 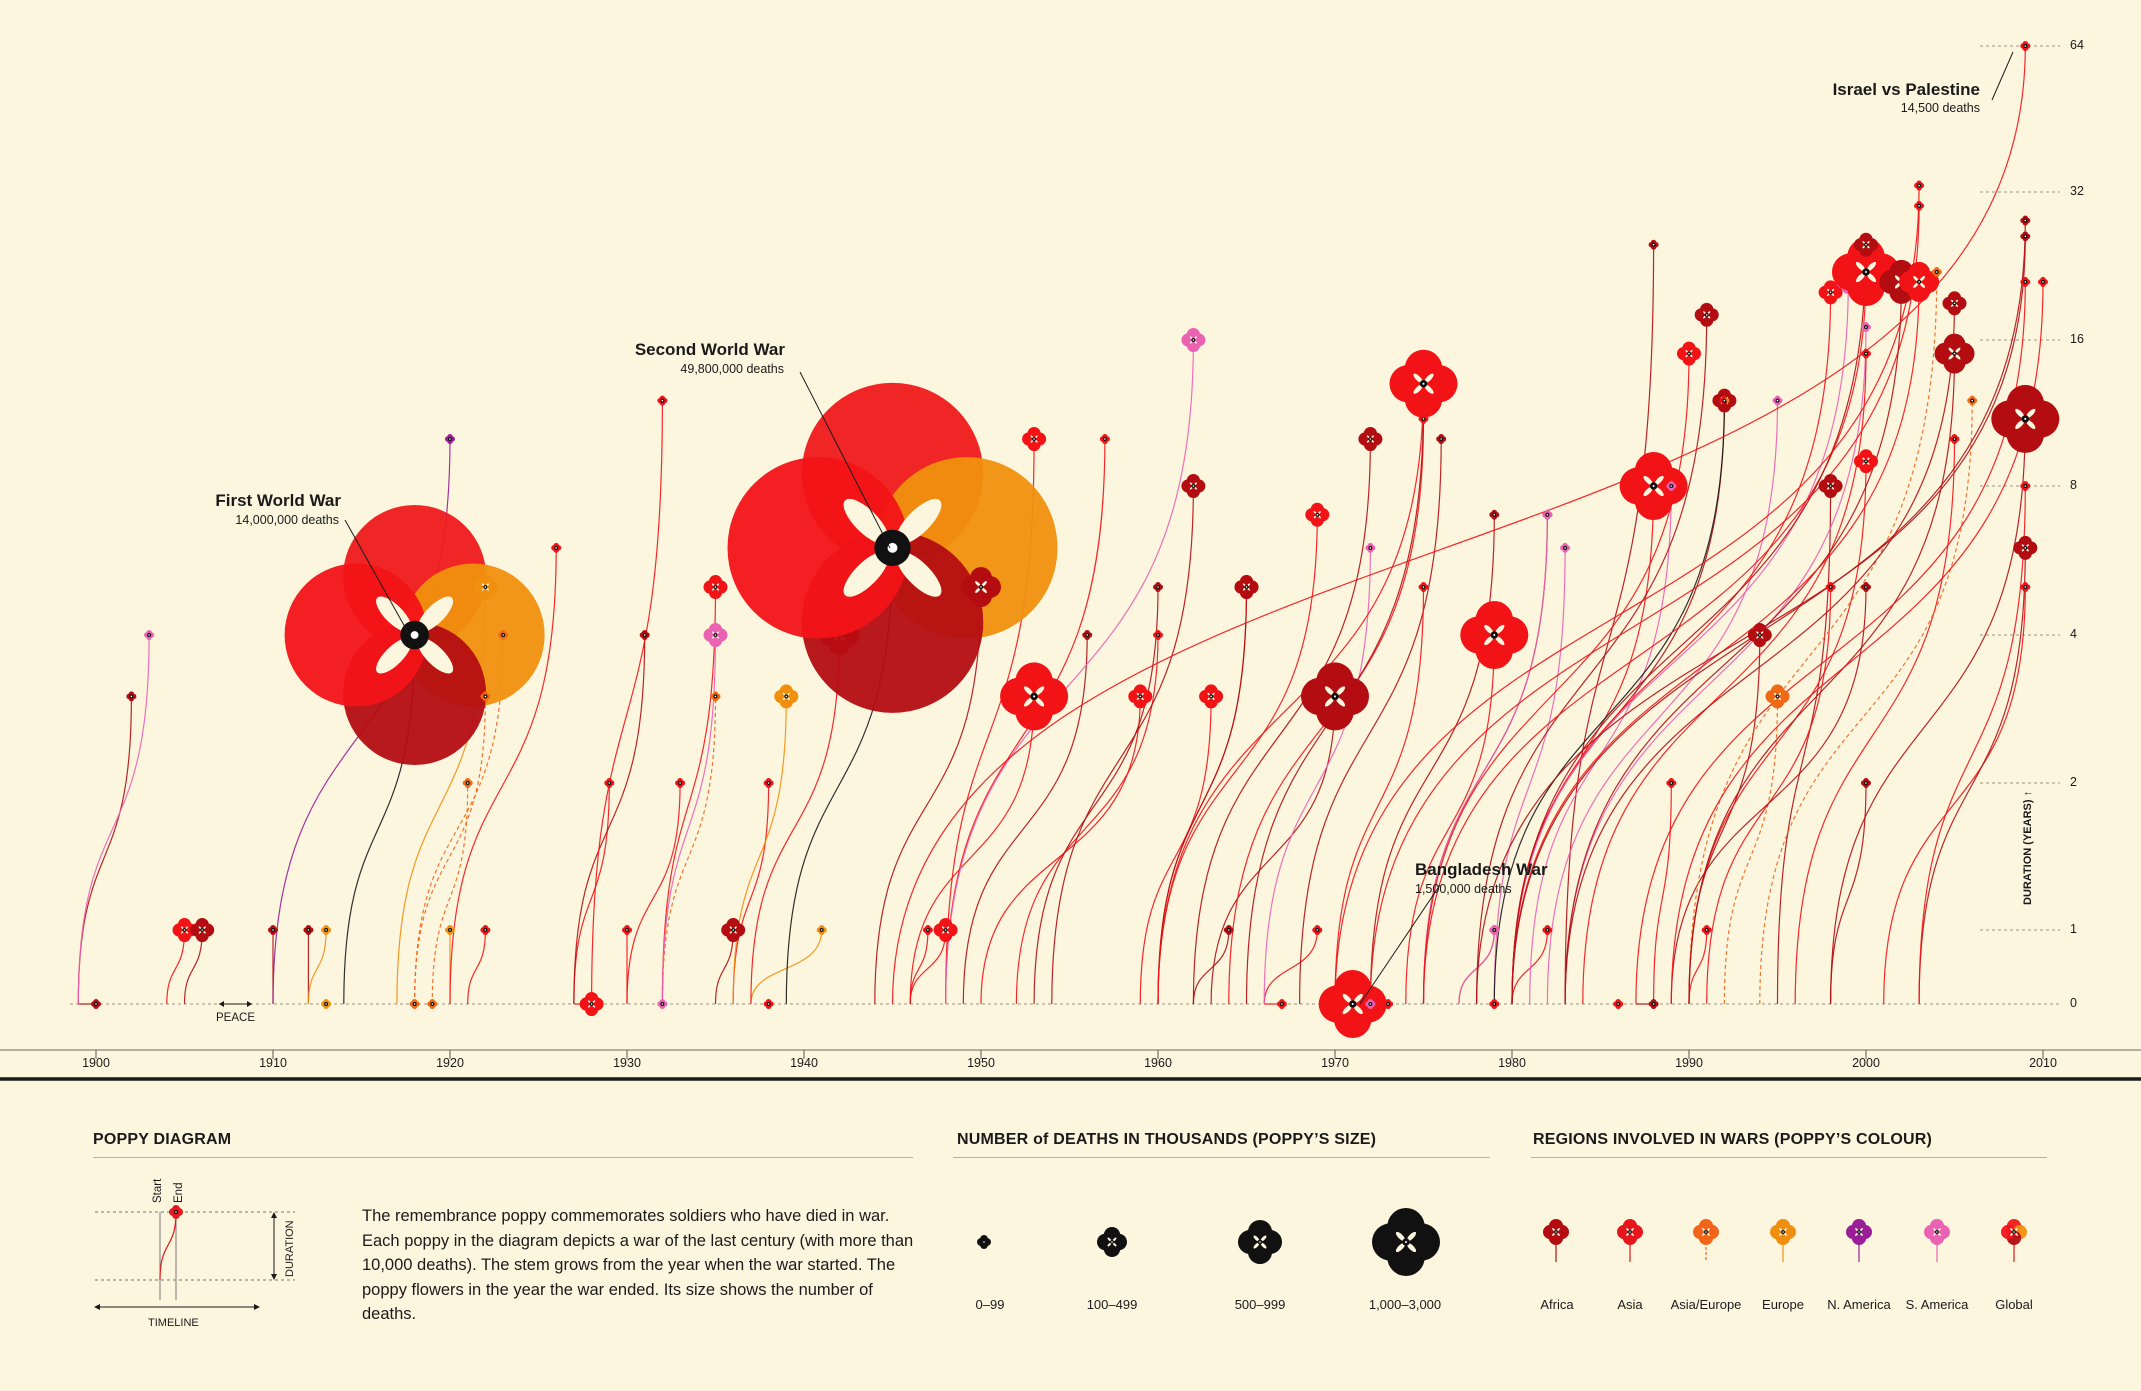 I want to click on x-tick-label: 1990, so click(x=1689, y=1063).